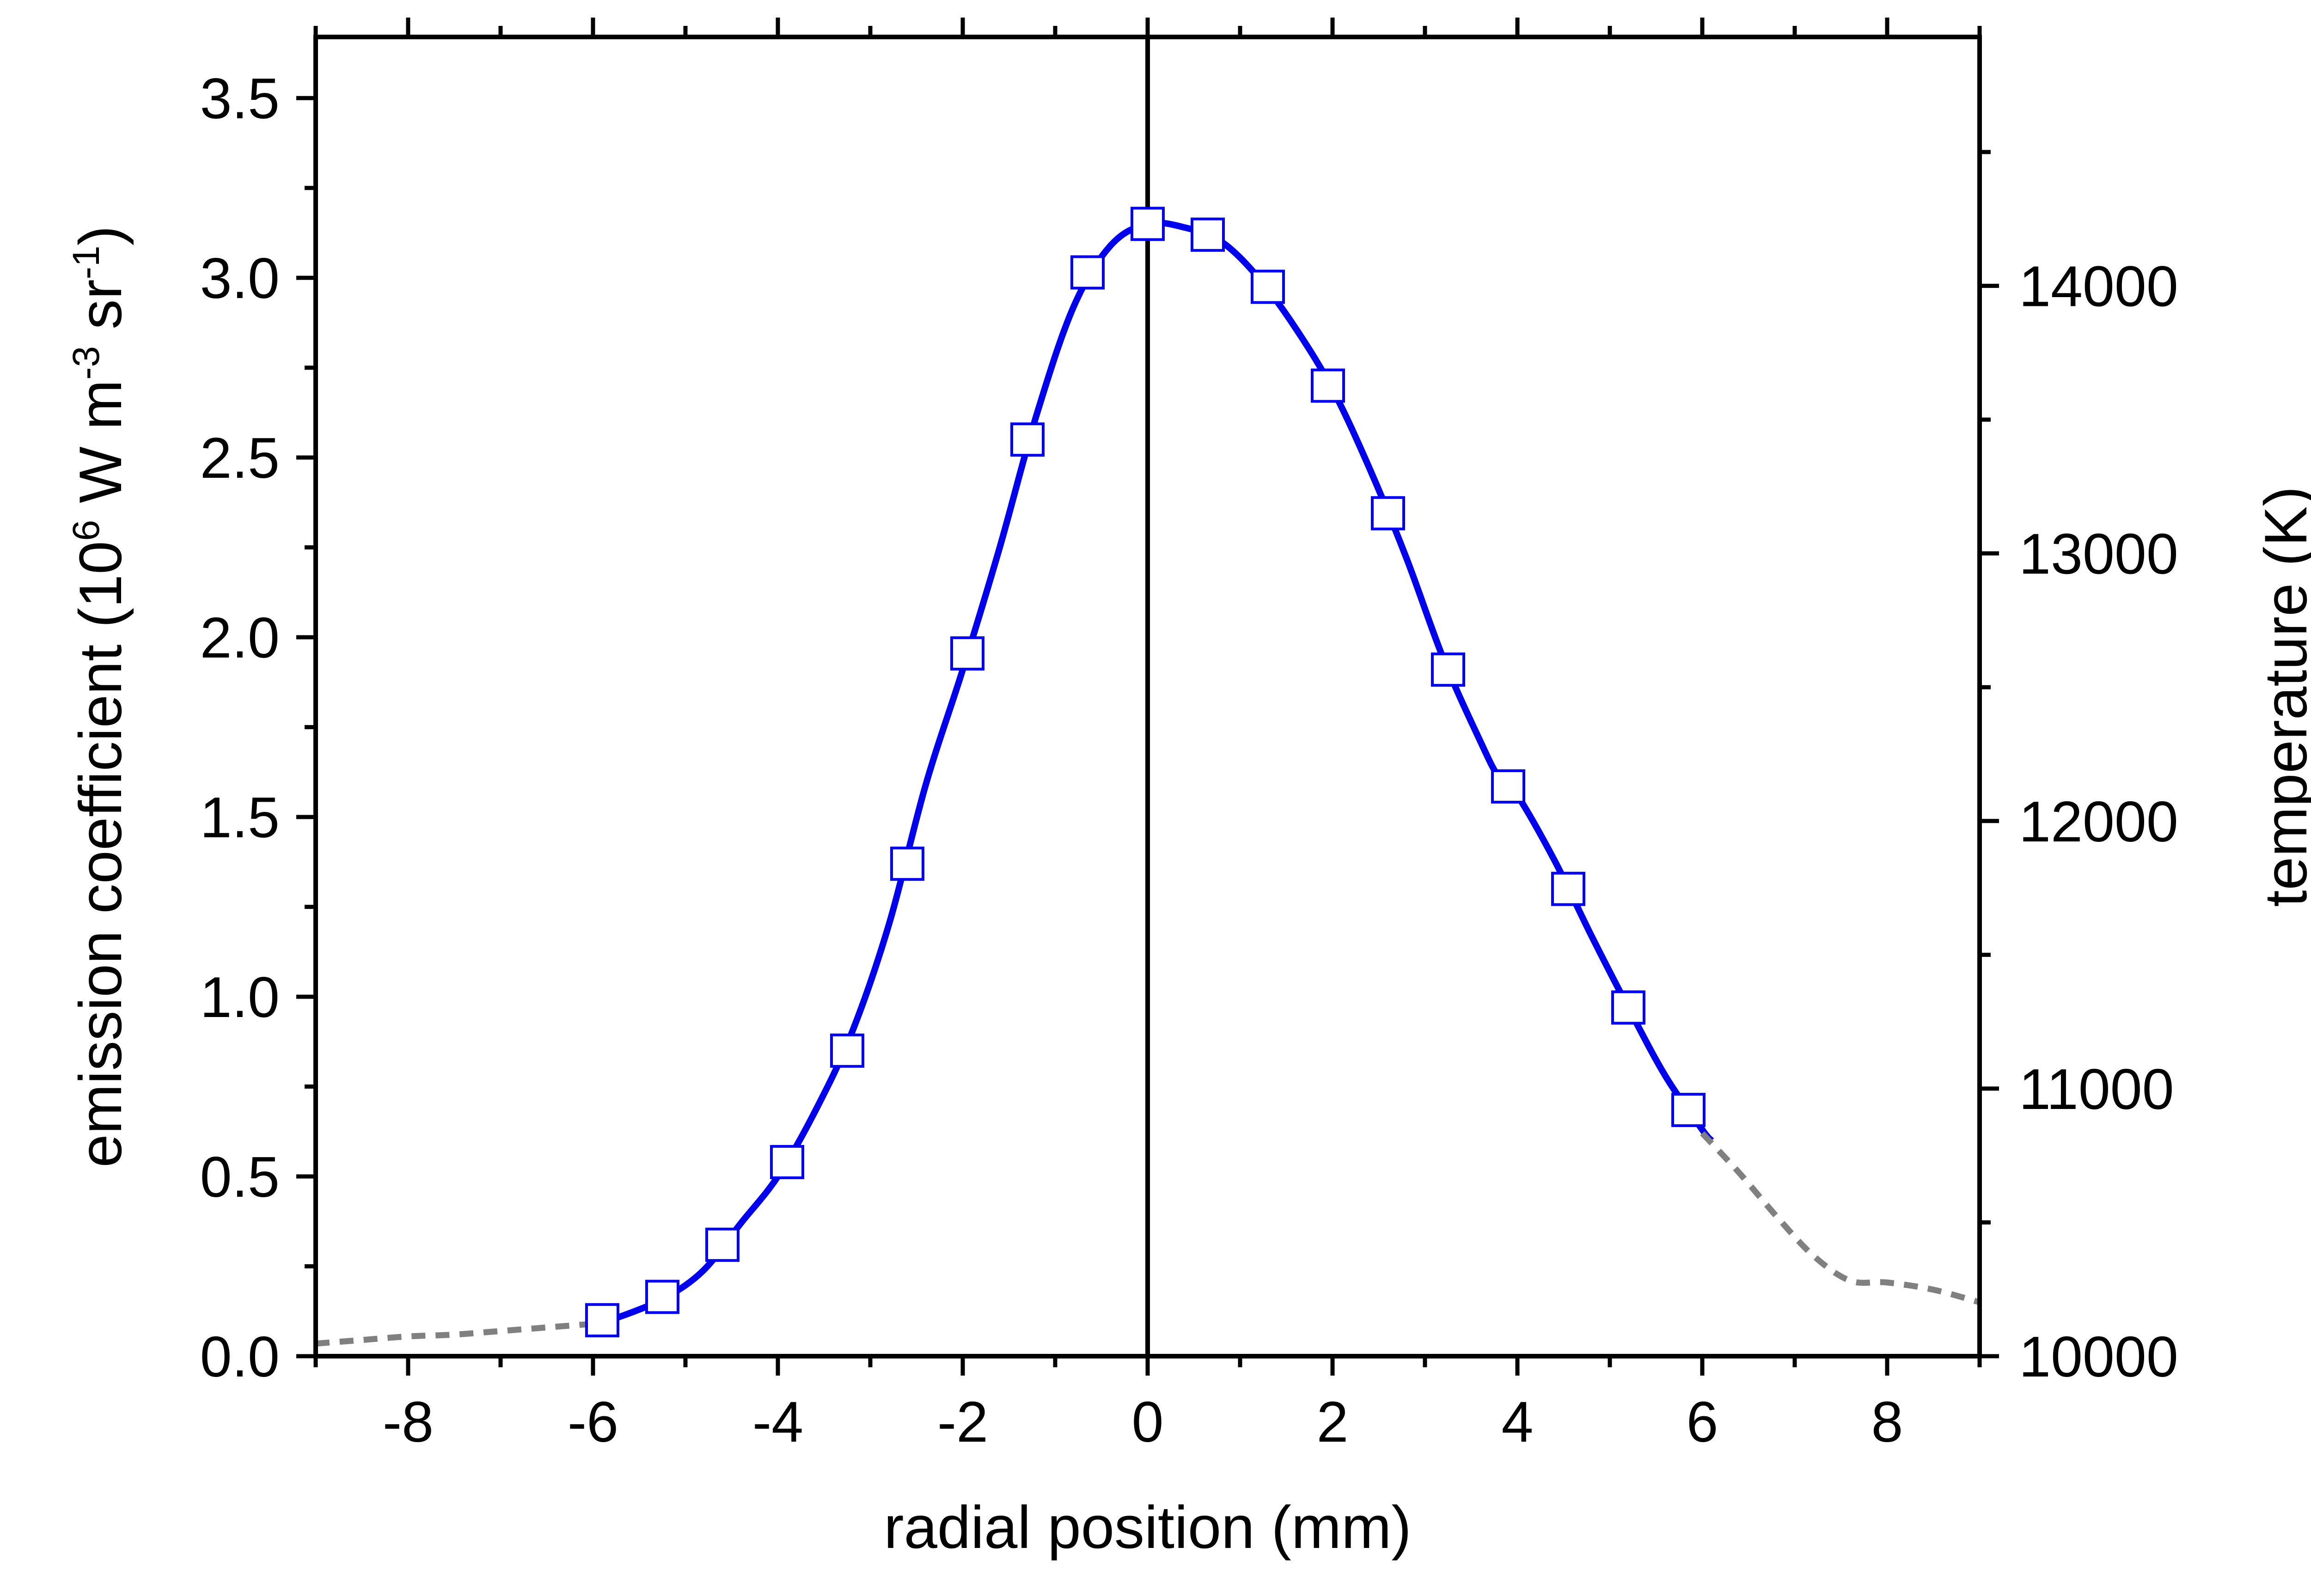 The height and width of the screenshot is (1596, 2311). Describe the element at coordinates (777, 1422) in the screenshot. I see `x-tick-label: -4` at that location.